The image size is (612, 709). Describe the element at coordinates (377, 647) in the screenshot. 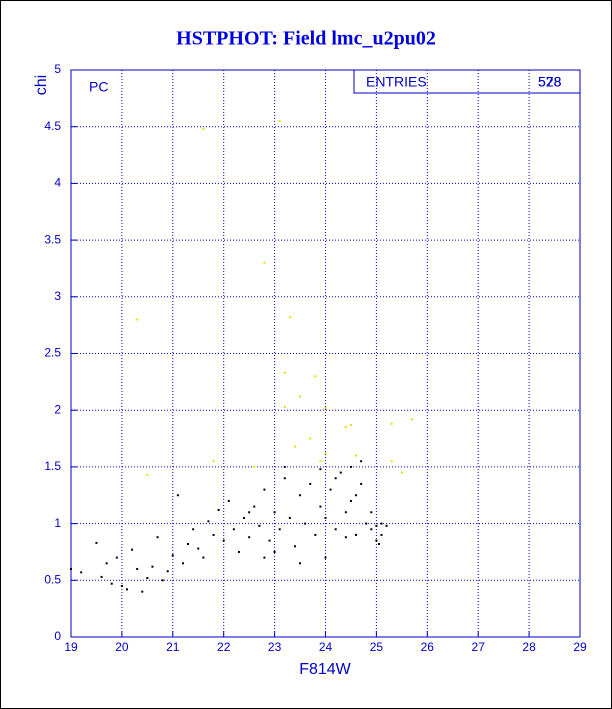

I see `x-tick-label: 25` at that location.